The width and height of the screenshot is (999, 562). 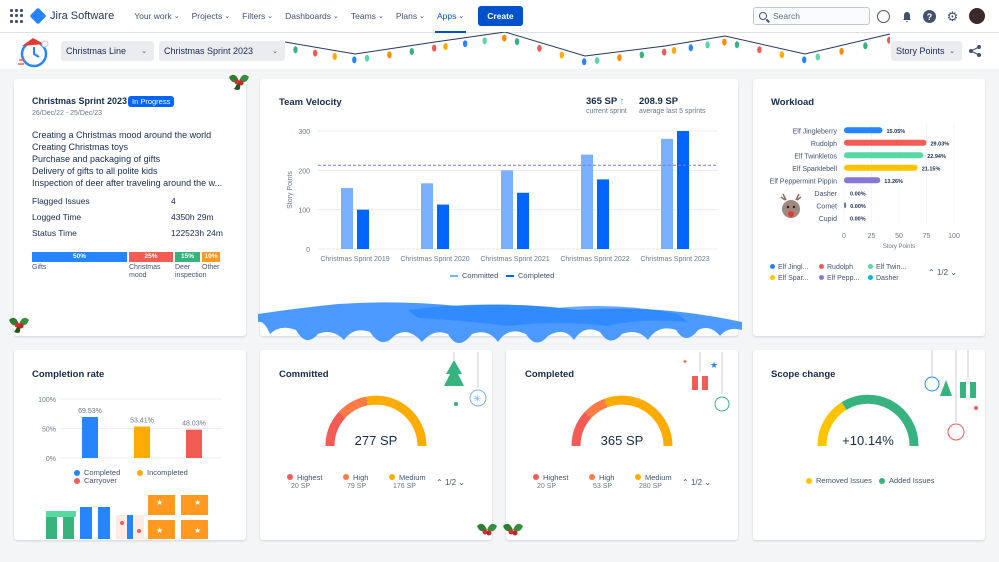 What do you see at coordinates (107, 51) in the screenshot?
I see `board-select: Christmas Line ⌄` at bounding box center [107, 51].